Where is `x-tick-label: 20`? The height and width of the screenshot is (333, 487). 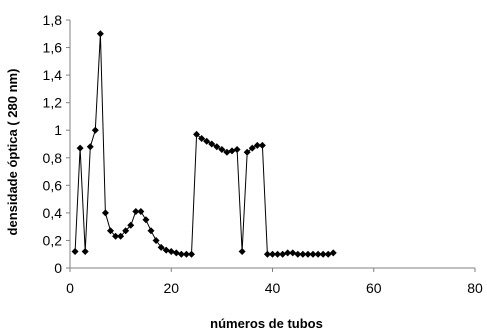 x-tick-label: 20 is located at coordinates (171, 288).